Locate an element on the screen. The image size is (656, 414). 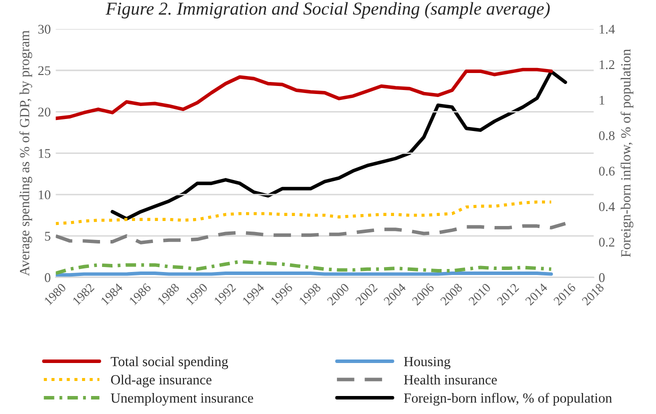
y2-tick-label: 1 is located at coordinates (602, 100).